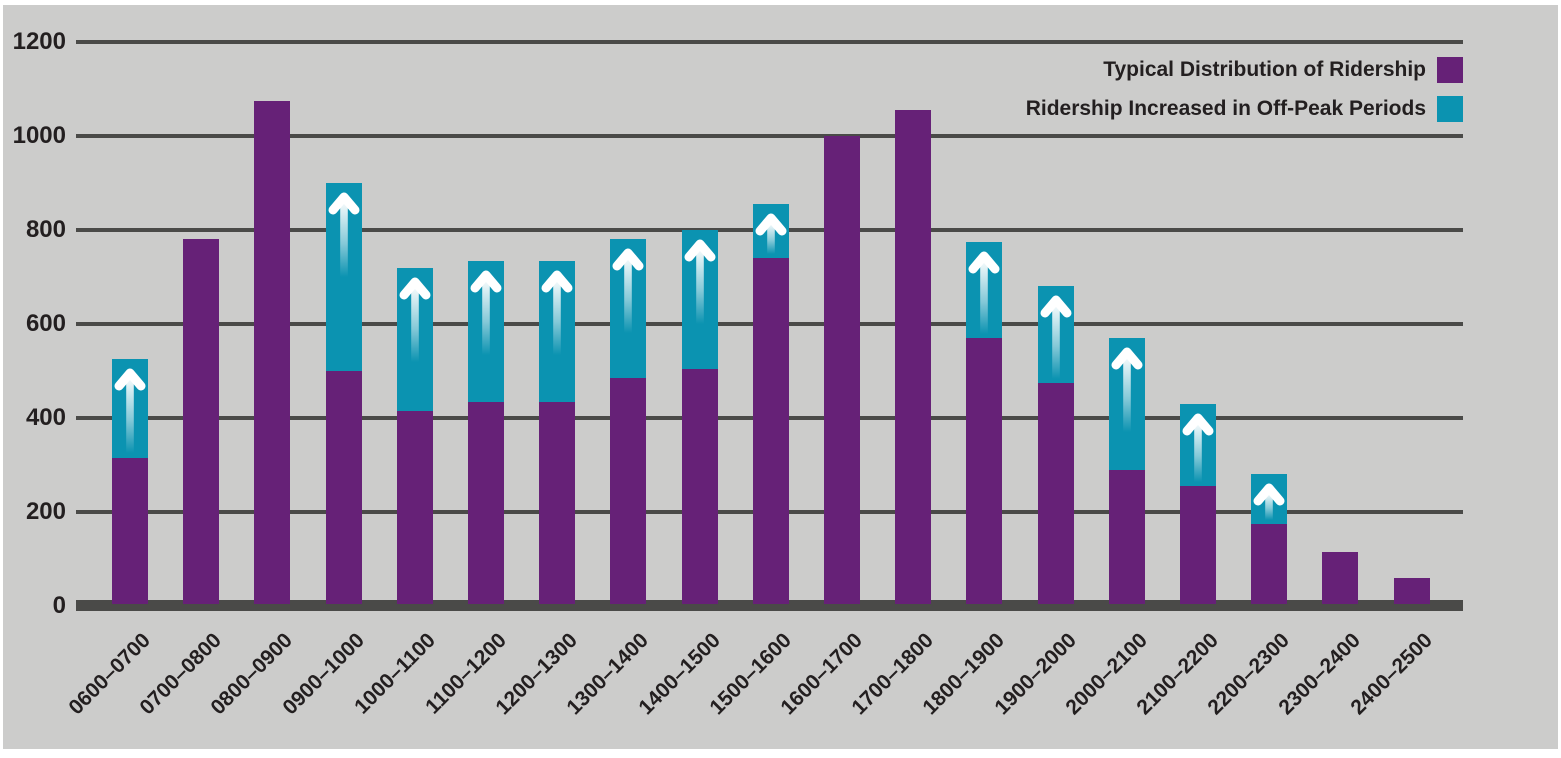 This screenshot has height=758, width=1561. What do you see at coordinates (45, 511) in the screenshot?
I see `y-axis-tick-label: 200` at bounding box center [45, 511].